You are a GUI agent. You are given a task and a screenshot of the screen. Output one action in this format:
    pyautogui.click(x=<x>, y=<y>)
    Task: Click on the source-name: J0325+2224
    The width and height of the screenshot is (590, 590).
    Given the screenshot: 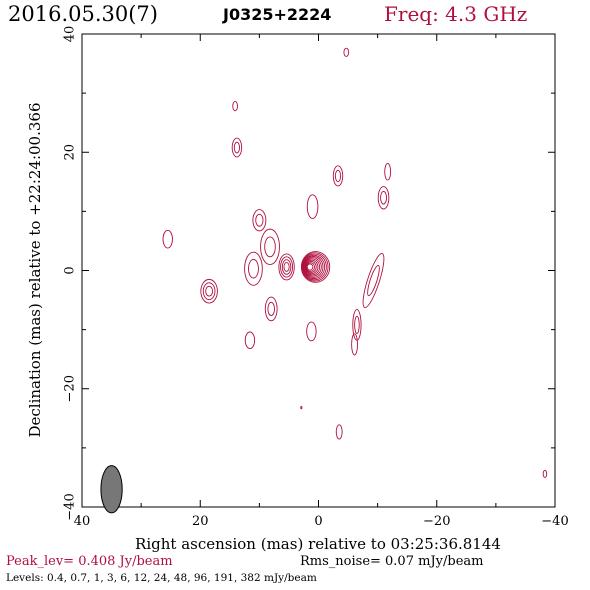 What is the action you would take?
    pyautogui.click(x=277, y=14)
    